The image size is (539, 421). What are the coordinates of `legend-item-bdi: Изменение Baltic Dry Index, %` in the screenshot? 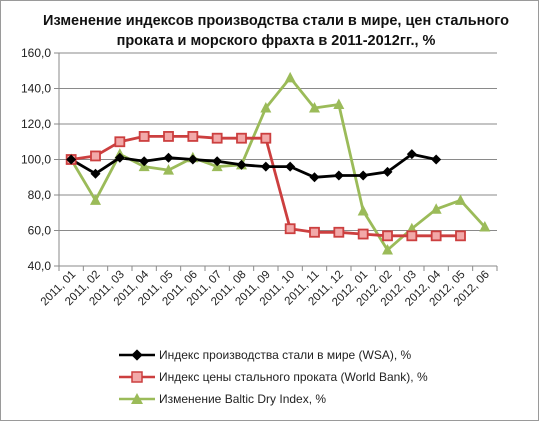 It's located at (319, 399).